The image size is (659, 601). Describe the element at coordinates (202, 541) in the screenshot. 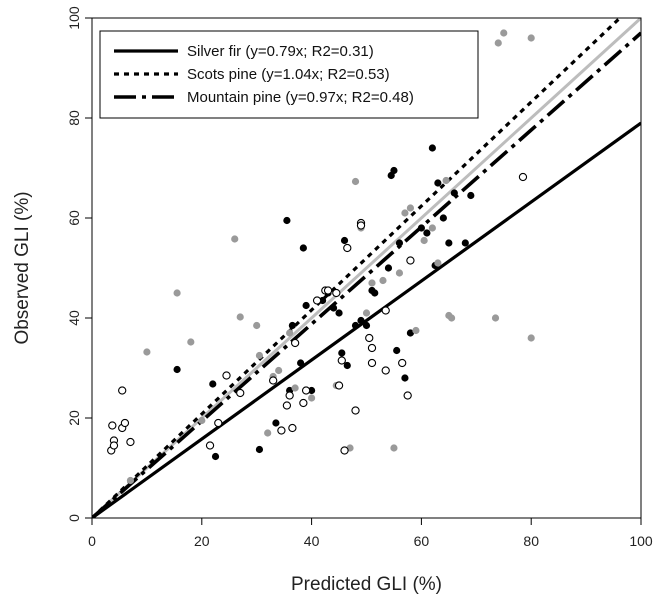

I see `x-tick-label: 20` at that location.